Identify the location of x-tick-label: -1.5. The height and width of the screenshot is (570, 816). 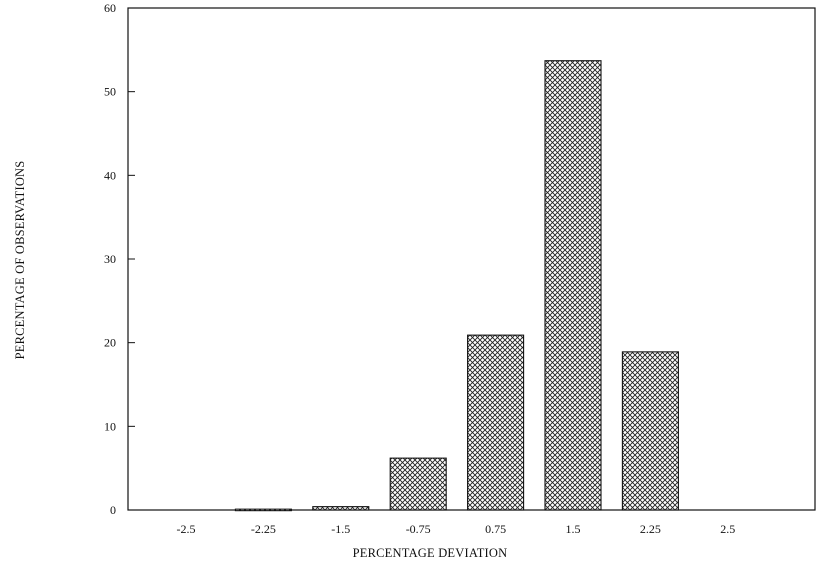
(340, 529).